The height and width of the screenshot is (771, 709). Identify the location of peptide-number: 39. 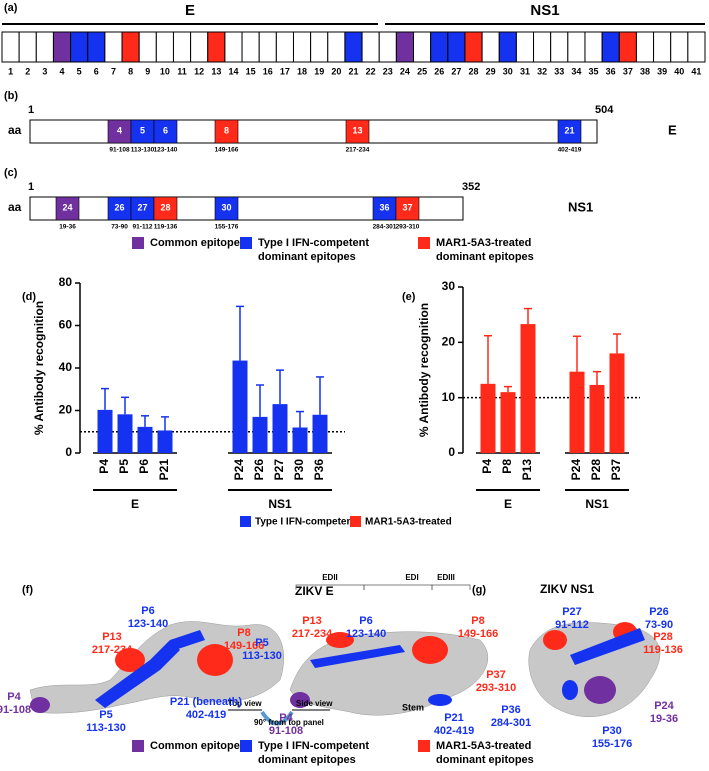
(662, 71).